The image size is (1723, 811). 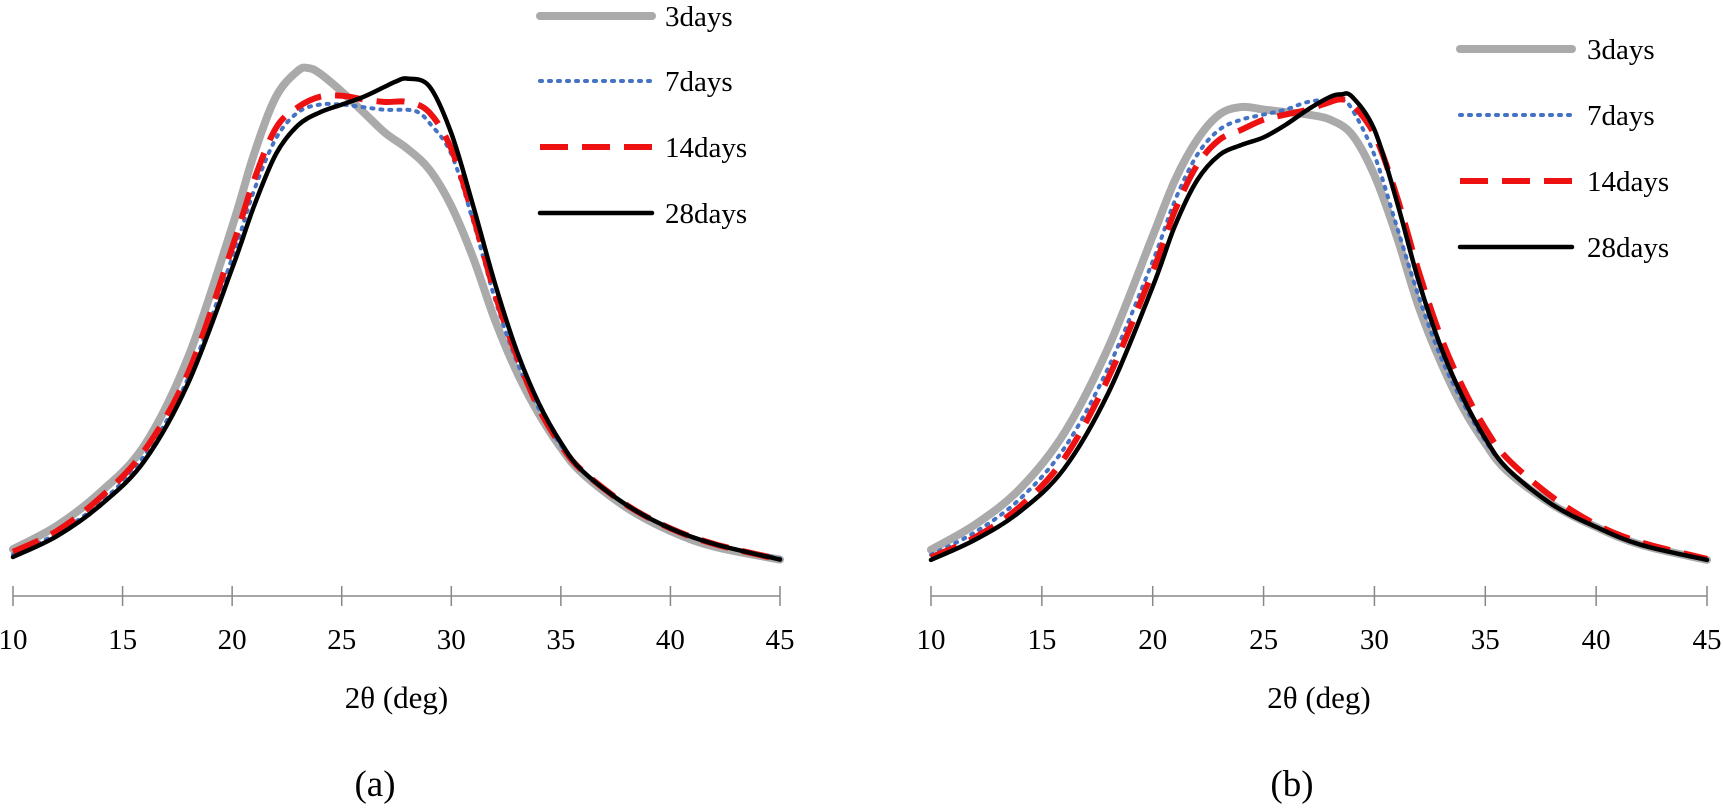 I want to click on panel-label: (b), so click(x=1291, y=784).